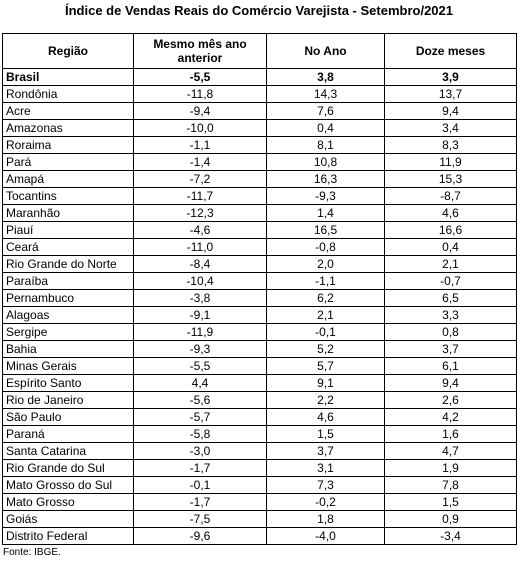 This screenshot has height=562, width=518. What do you see at coordinates (68, 451) in the screenshot?
I see `region-cell: Santa Catarina` at bounding box center [68, 451].